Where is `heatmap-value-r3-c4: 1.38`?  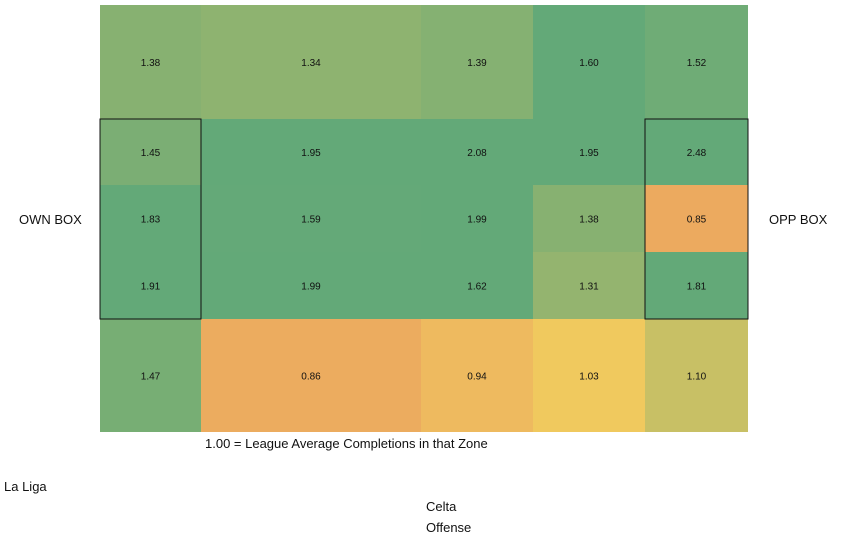 heatmap-value-r3-c4: 1.38 is located at coordinates (589, 220).